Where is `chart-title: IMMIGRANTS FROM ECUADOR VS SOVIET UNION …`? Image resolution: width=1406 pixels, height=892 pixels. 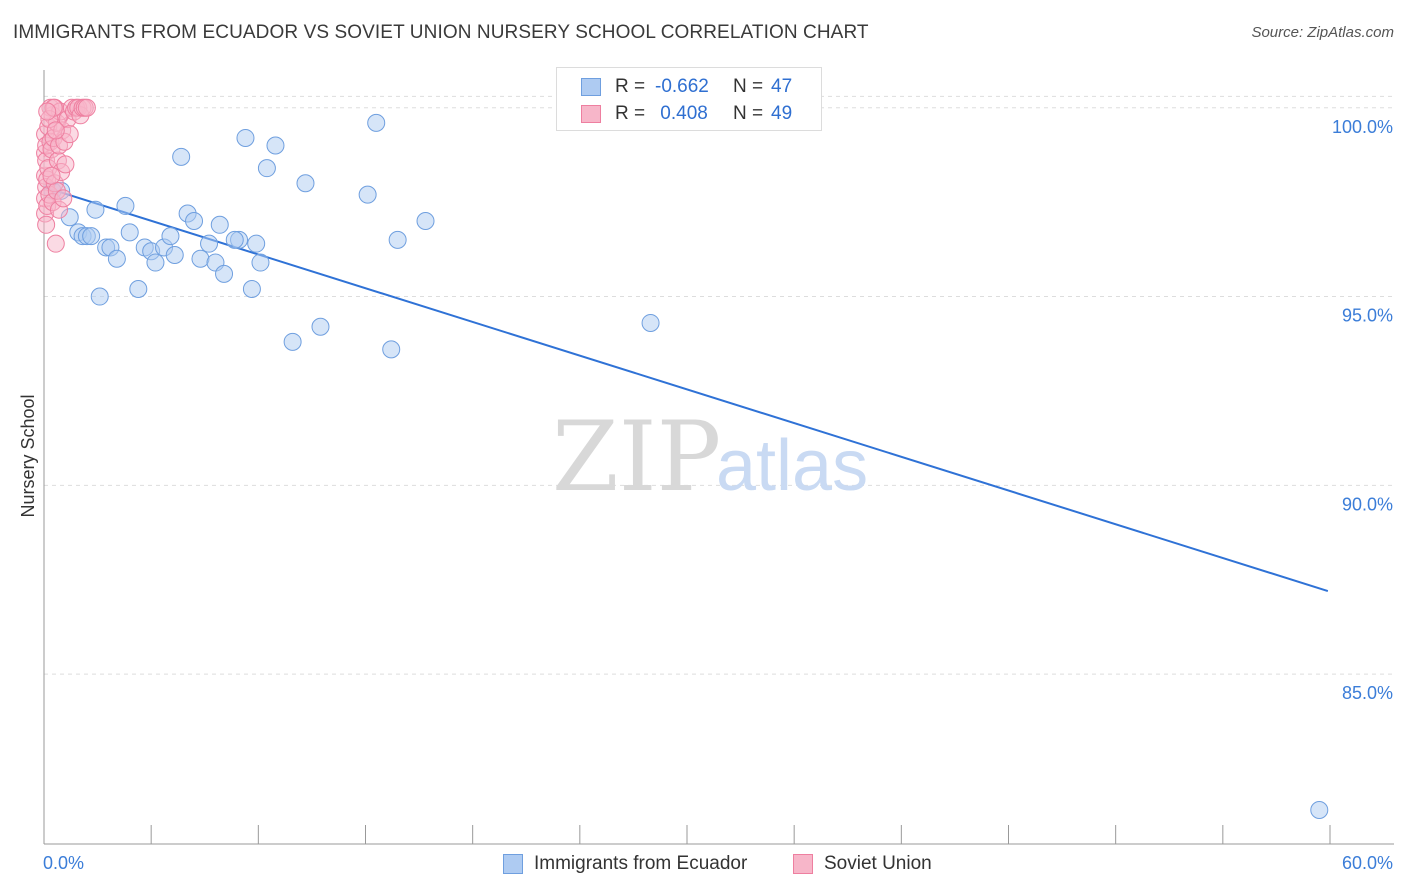 chart-title: IMMIGRANTS FROM ECUADOR VS SOVIET UNION … is located at coordinates (441, 32).